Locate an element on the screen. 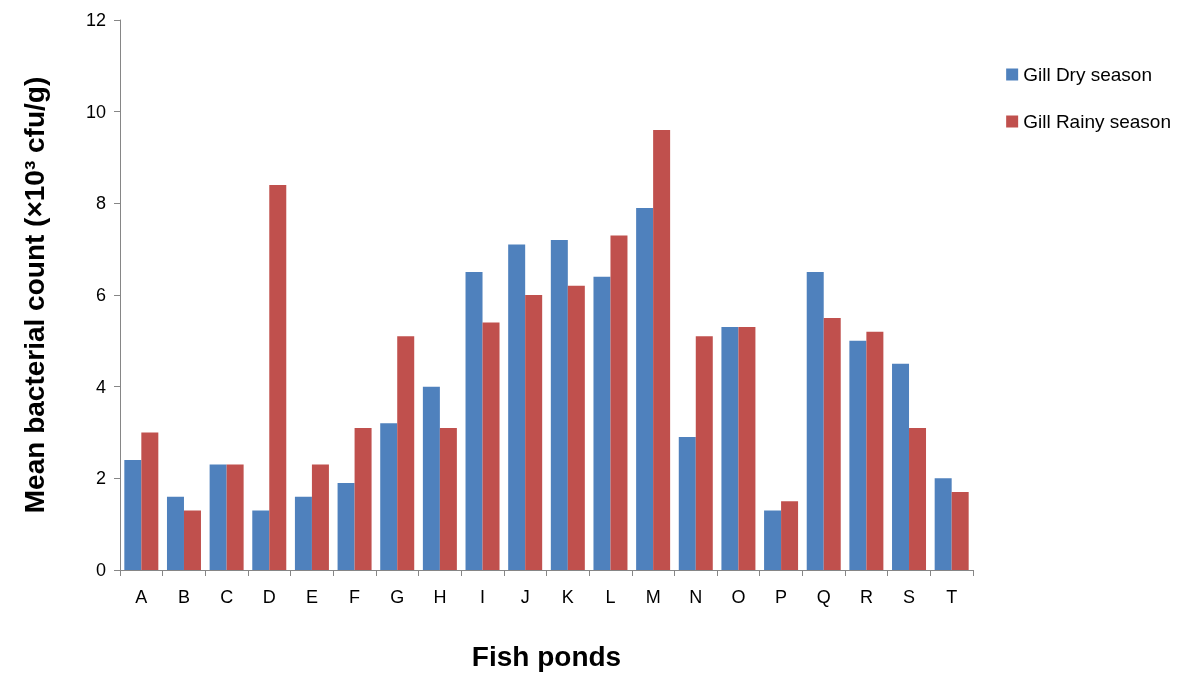 Image resolution: width=1186 pixels, height=691 pixels. x-tick-label: M is located at coordinates (653, 597).